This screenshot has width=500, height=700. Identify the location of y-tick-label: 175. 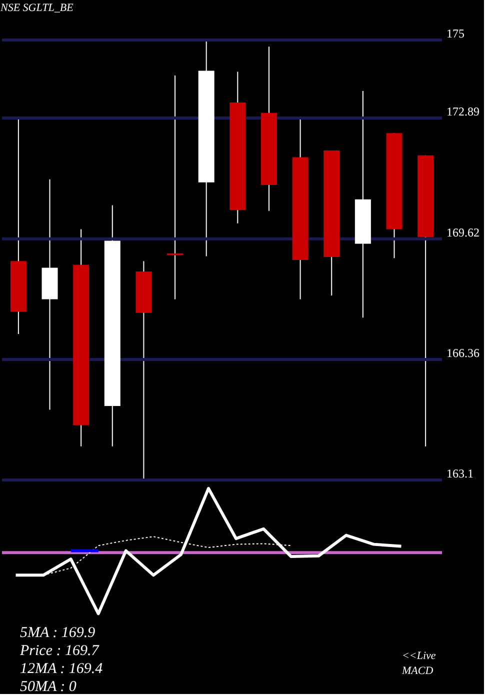
(455, 33).